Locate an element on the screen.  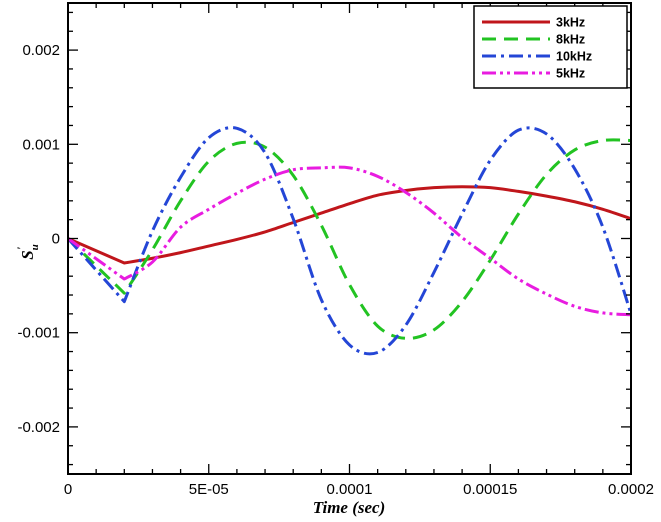
legend: 3kHz 8kHz 10kHz 5kHz is located at coordinates (550, 47).